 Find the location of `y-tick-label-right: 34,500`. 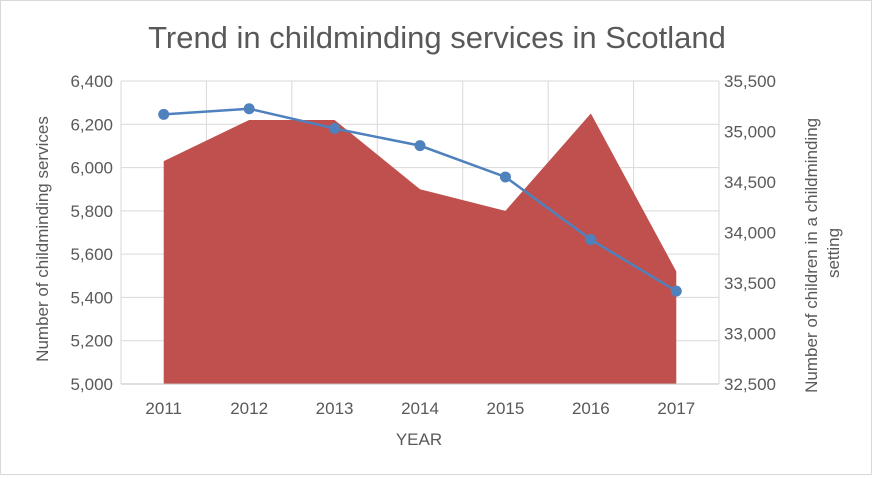

y-tick-label-right: 34,500 is located at coordinates (750, 182).